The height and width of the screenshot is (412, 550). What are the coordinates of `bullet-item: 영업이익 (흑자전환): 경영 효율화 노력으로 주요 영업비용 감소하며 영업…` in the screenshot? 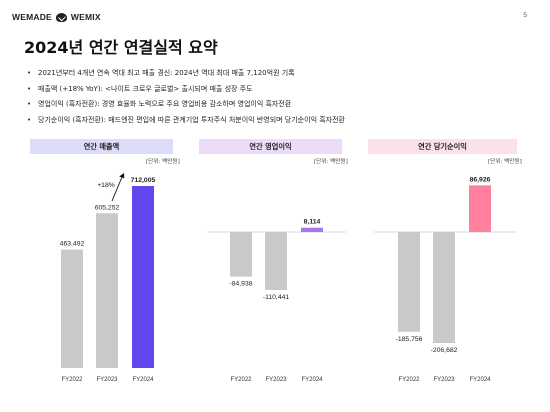 It's located at (186, 105).